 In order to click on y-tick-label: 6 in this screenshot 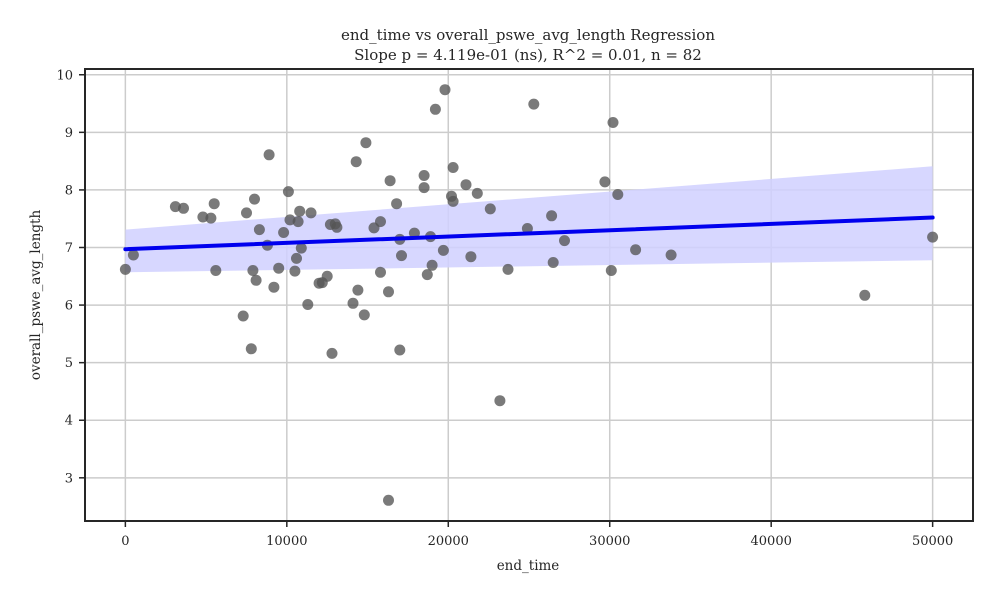, I will do `click(69, 306)`.